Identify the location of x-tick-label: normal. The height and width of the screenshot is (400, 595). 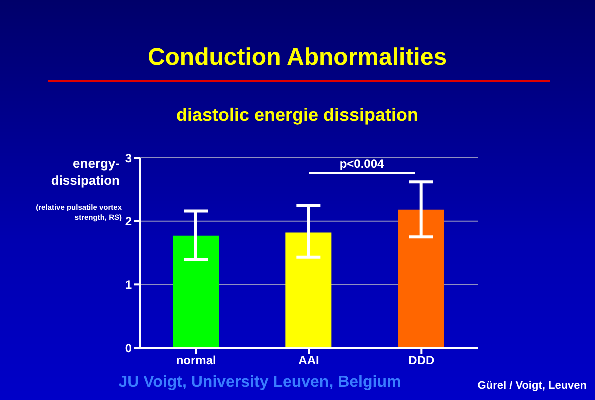
(196, 361).